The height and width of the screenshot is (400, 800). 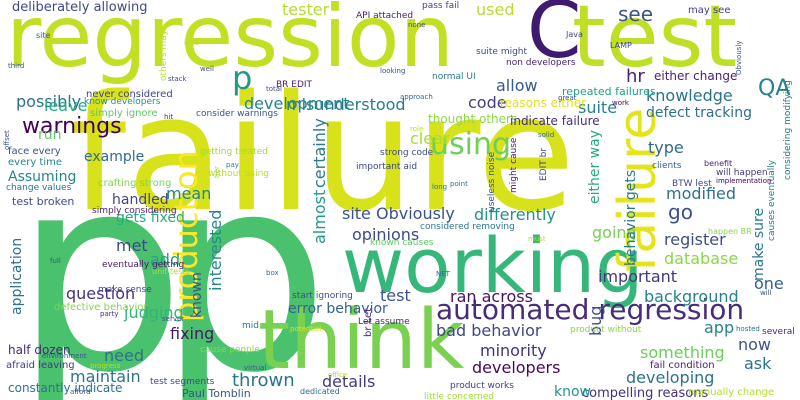 What do you see at coordinates (544, 164) in the screenshot?
I see `cloud-word: EDIT br` at bounding box center [544, 164].